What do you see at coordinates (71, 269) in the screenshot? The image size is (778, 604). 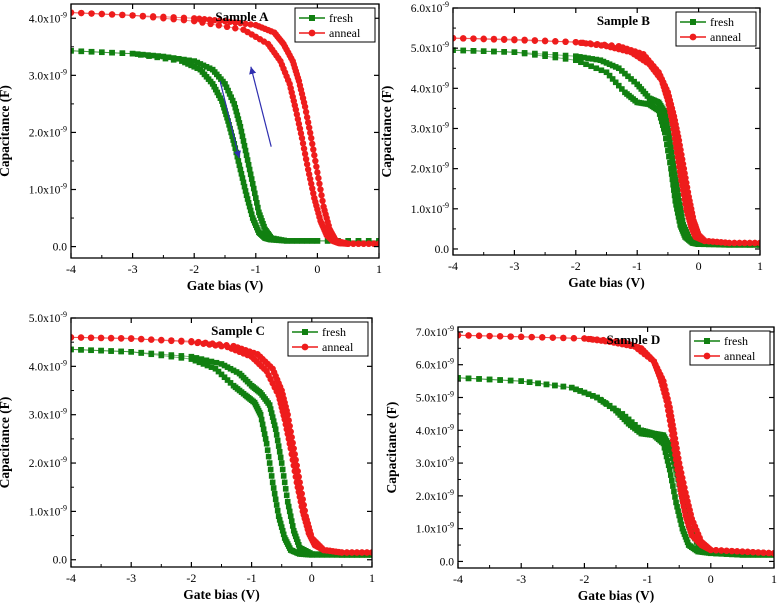 I see `x-tick-label: -4` at bounding box center [71, 269].